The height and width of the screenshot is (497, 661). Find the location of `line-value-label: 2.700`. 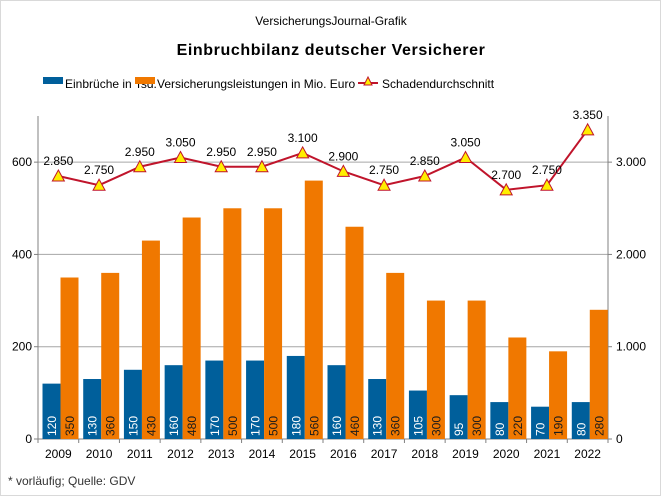

line-value-label: 2.700 is located at coordinates (506, 175).